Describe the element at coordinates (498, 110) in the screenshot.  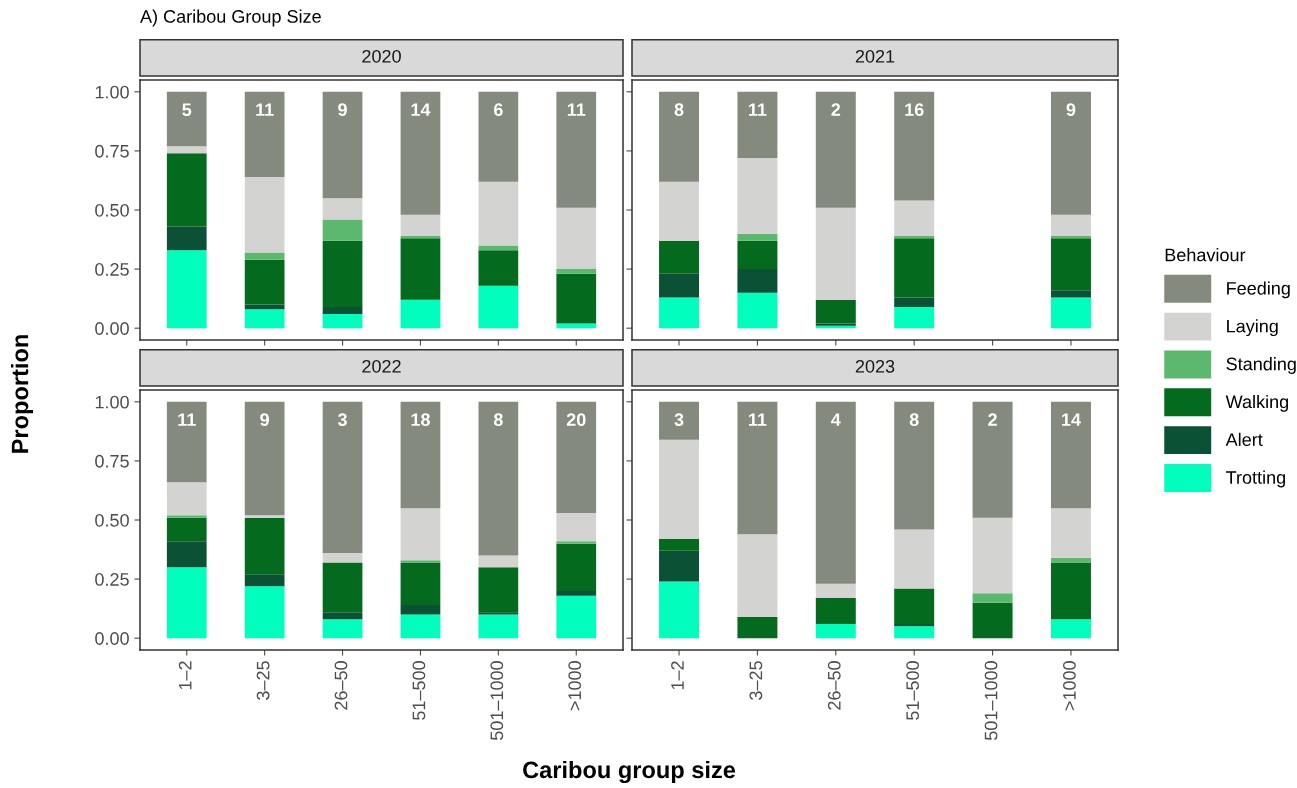
I see `annotation: 6` at that location.